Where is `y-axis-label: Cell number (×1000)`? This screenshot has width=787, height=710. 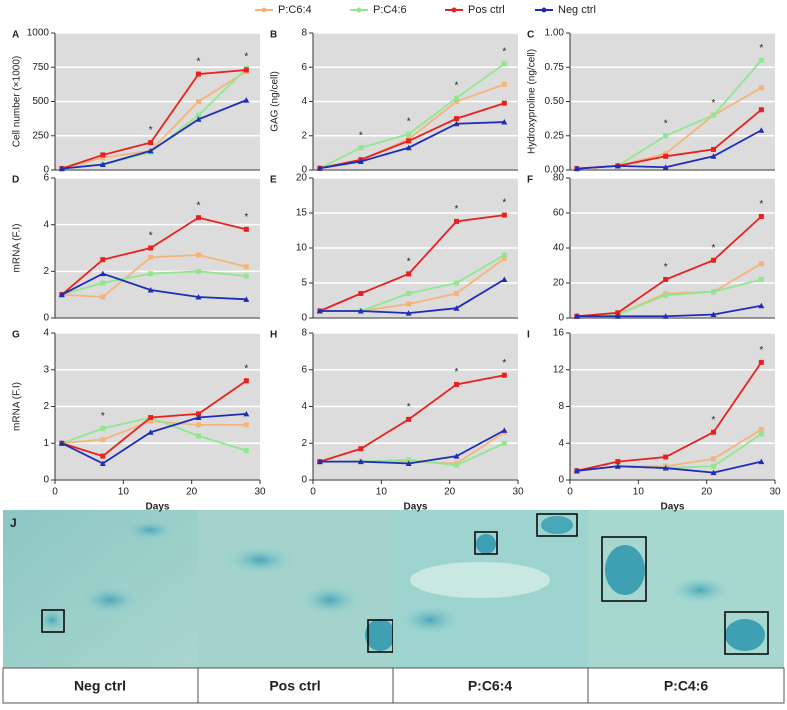 y-axis-label: Cell number (×1000) is located at coordinates (17, 101).